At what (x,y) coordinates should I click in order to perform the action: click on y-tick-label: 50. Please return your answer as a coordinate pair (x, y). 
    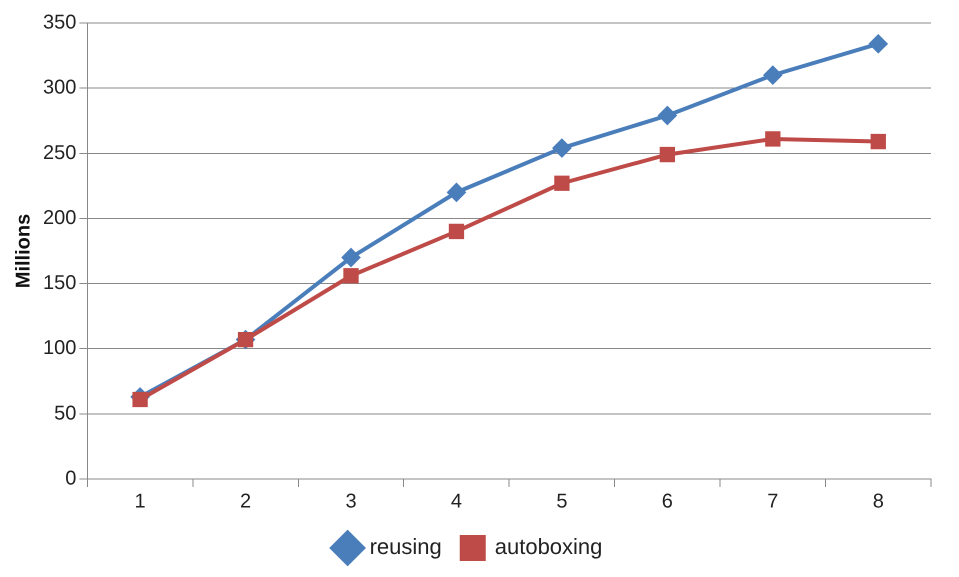
    Looking at the image, I should click on (65, 413).